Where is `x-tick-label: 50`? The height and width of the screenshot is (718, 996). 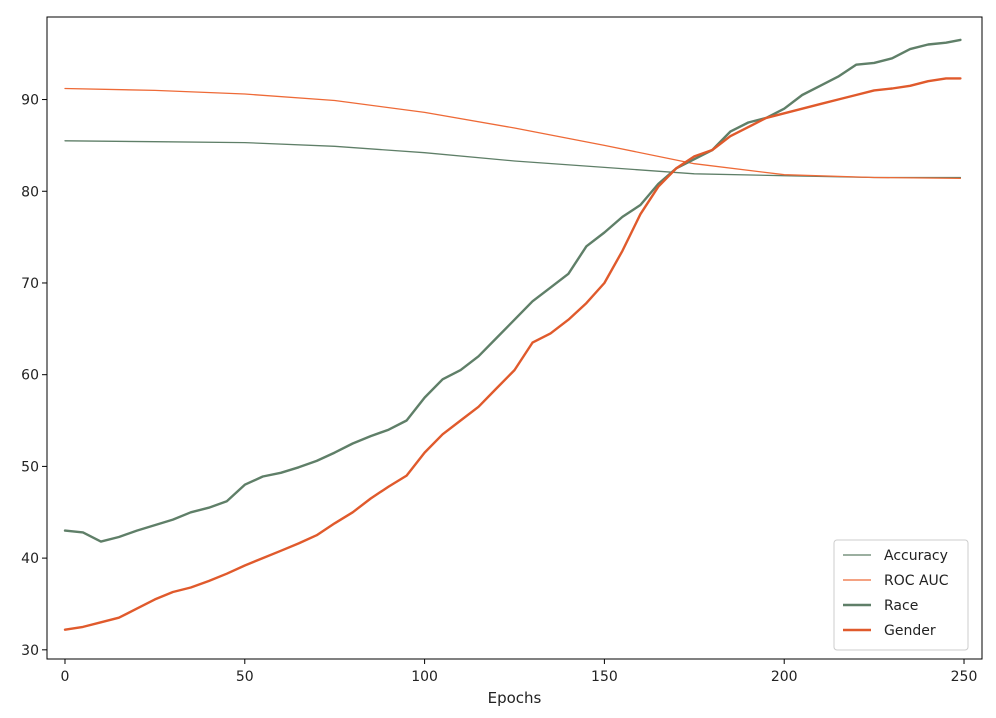 x-tick-label: 50 is located at coordinates (245, 677).